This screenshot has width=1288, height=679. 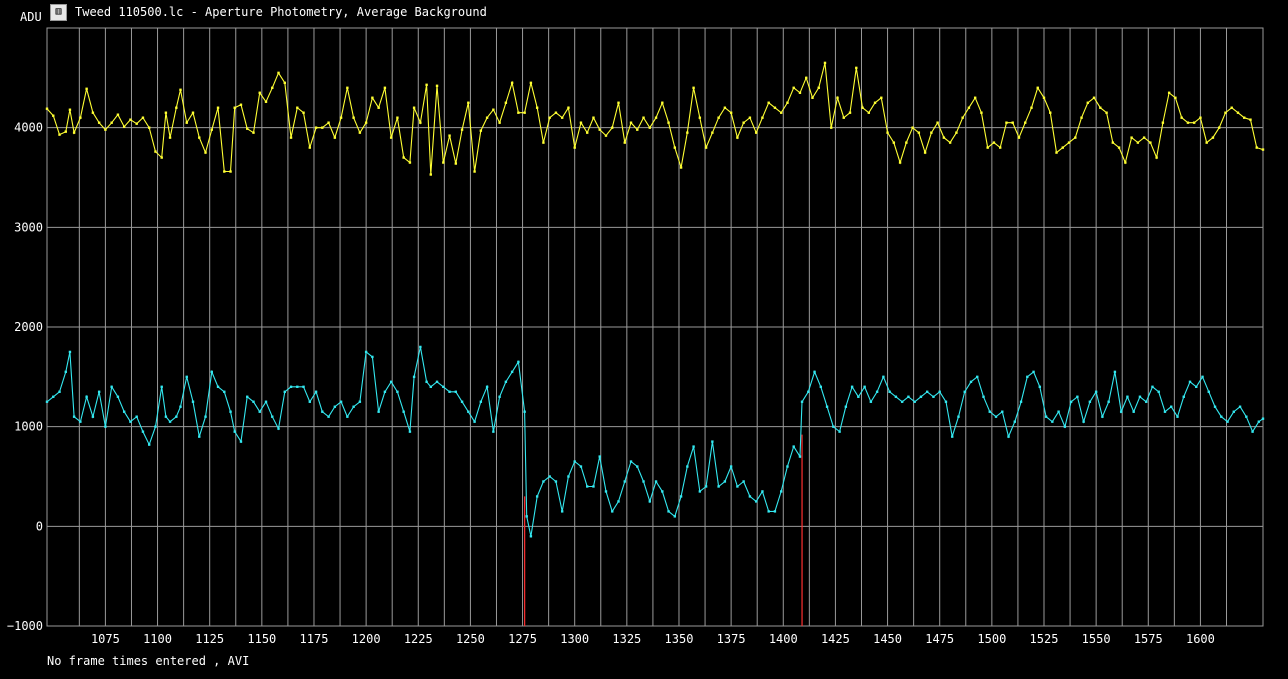 I want to click on x-tick-label: 1250, so click(x=470, y=639).